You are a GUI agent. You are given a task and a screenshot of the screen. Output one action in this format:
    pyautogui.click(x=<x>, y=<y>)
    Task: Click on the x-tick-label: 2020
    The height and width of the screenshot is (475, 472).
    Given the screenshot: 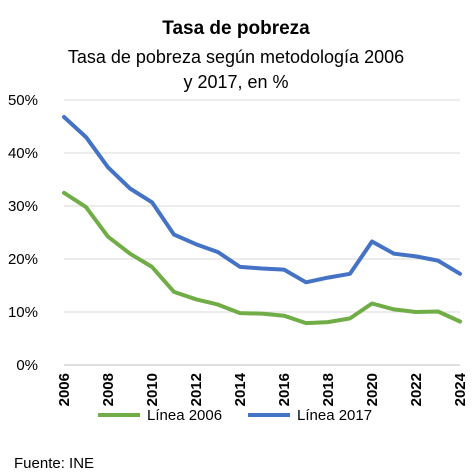 What is the action you would take?
    pyautogui.click(x=372, y=389)
    